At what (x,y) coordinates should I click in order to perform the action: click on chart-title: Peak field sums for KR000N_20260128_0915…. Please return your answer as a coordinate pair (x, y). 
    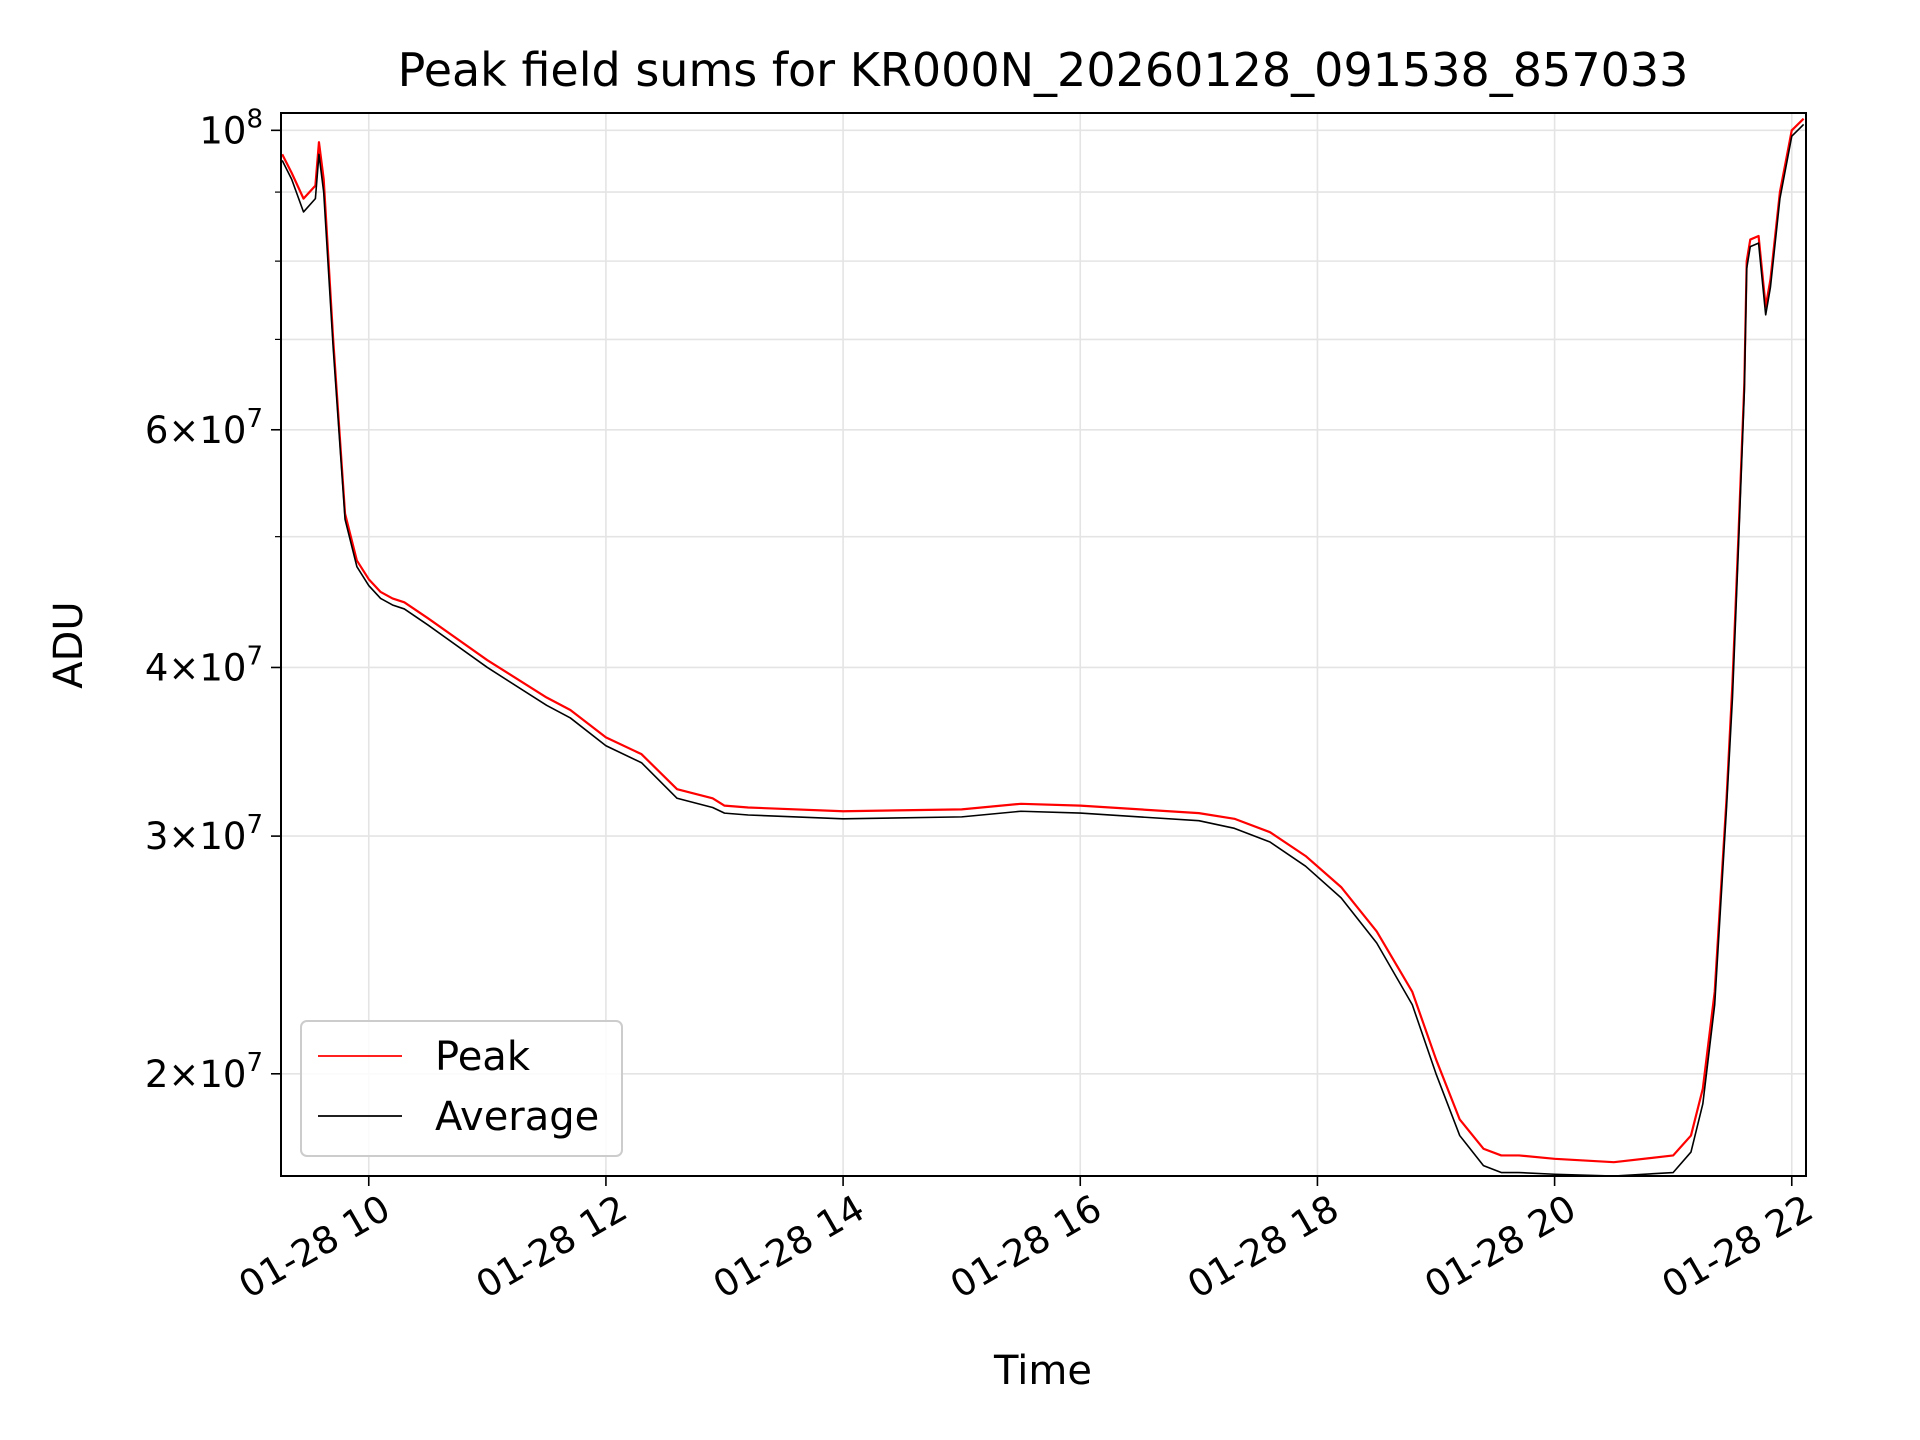
    Looking at the image, I should click on (1043, 70).